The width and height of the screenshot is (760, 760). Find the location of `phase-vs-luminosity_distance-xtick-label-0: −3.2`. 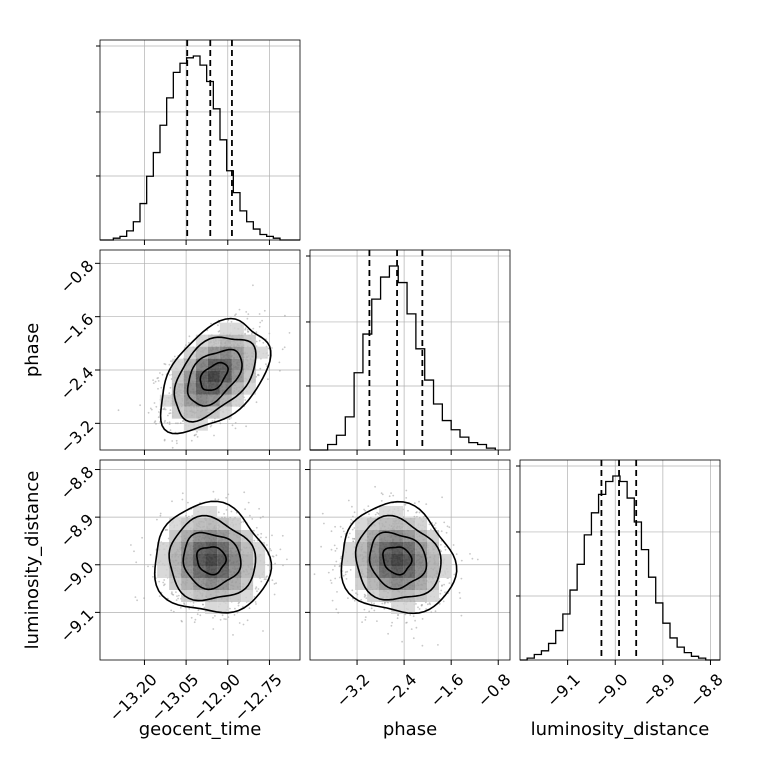

phase-vs-luminosity_distance-xtick-label-0: −3.2 is located at coordinates (352, 690).